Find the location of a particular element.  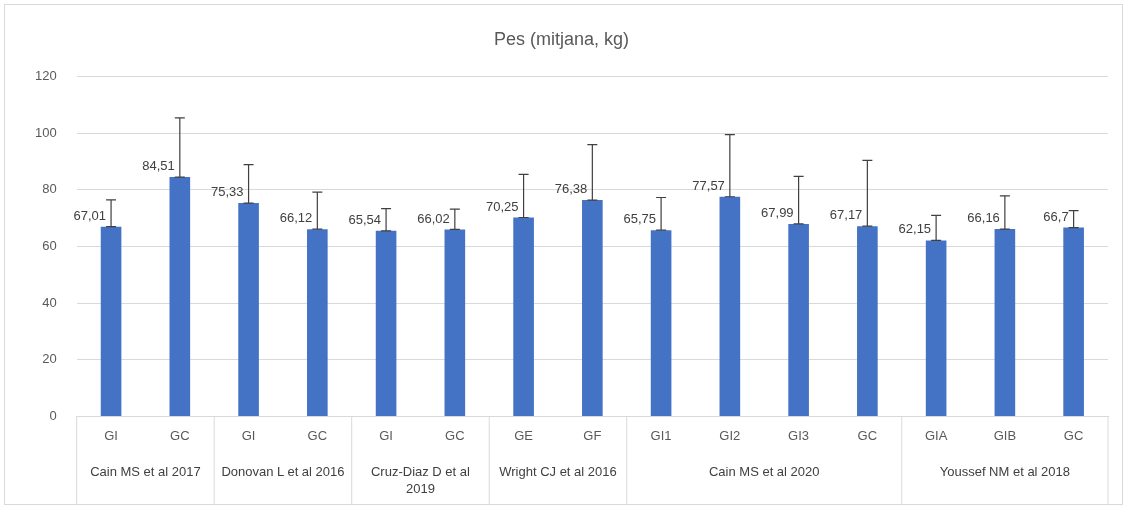

data-label: 67,99 is located at coordinates (777, 212).